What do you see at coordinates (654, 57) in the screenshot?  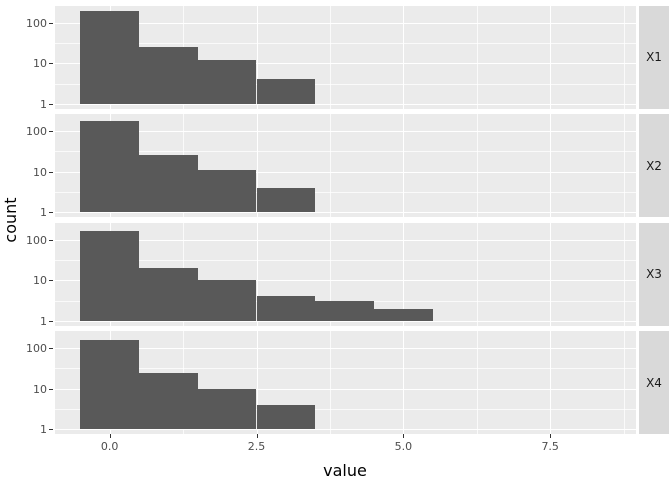 I see `facet-strip-X1: X1` at bounding box center [654, 57].